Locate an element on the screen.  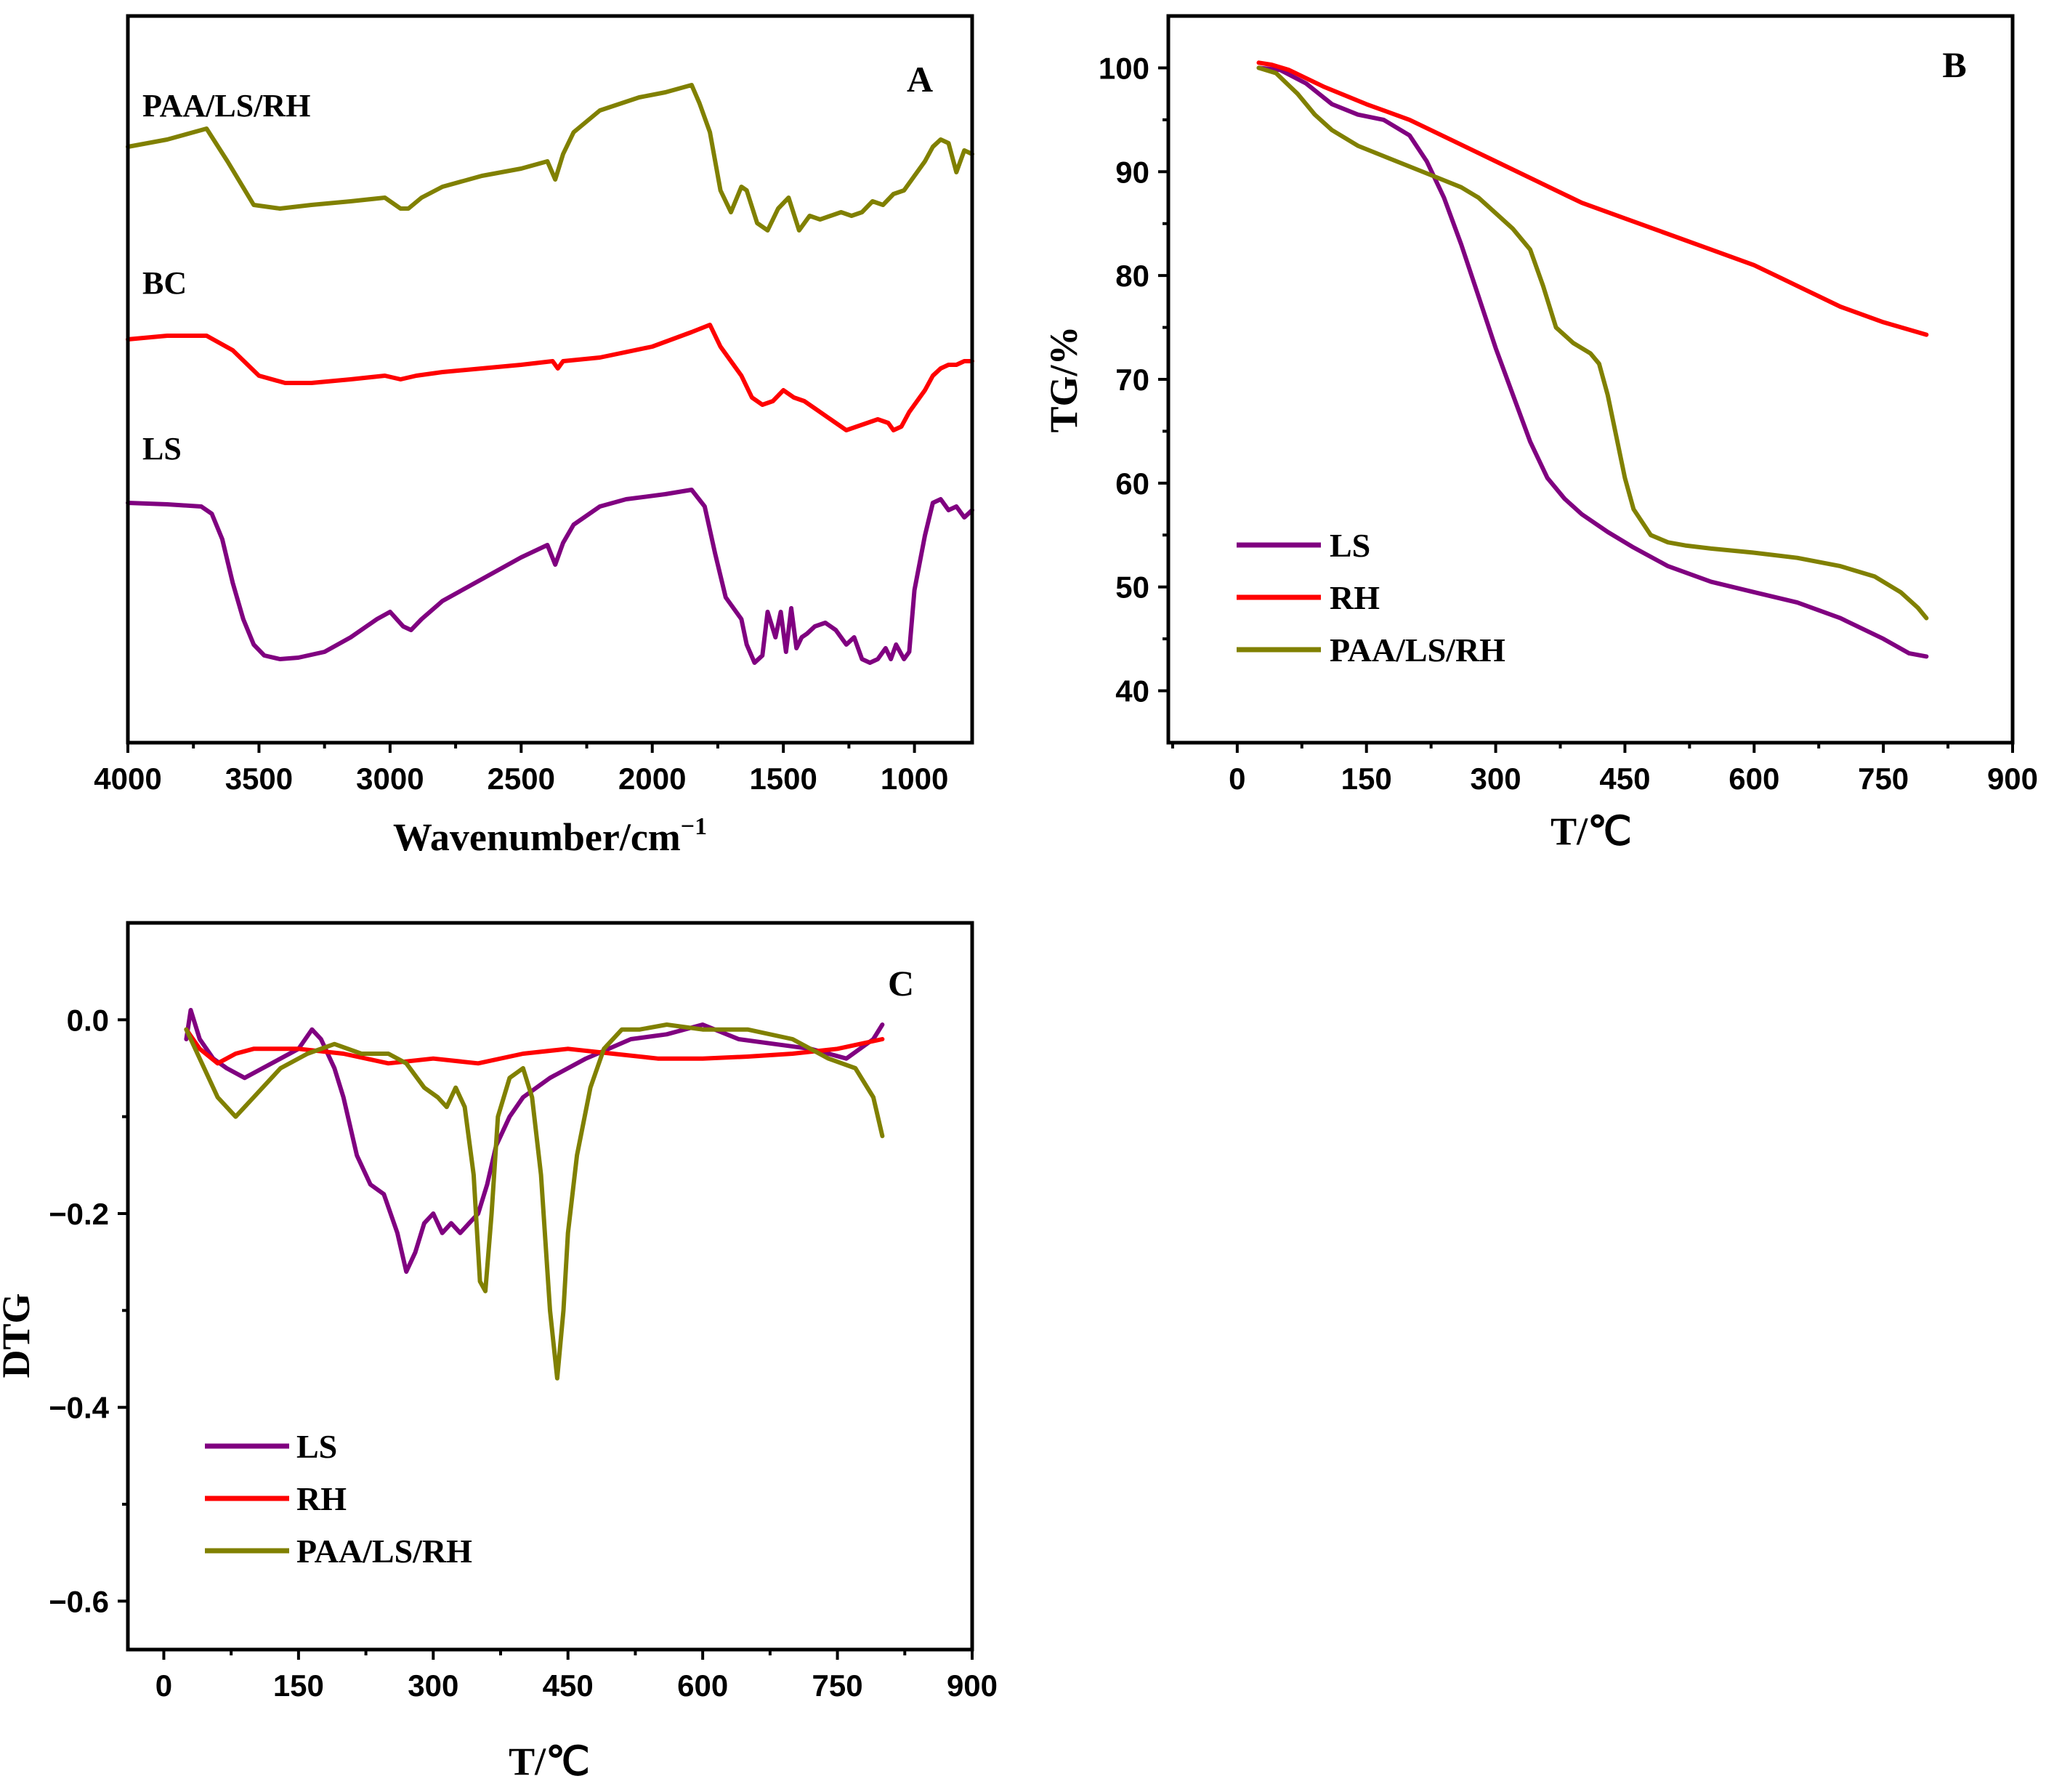
panel-a-ticks: 4000 3500 3000 2500 2000 1500 1000 is located at coordinates (521, 769).